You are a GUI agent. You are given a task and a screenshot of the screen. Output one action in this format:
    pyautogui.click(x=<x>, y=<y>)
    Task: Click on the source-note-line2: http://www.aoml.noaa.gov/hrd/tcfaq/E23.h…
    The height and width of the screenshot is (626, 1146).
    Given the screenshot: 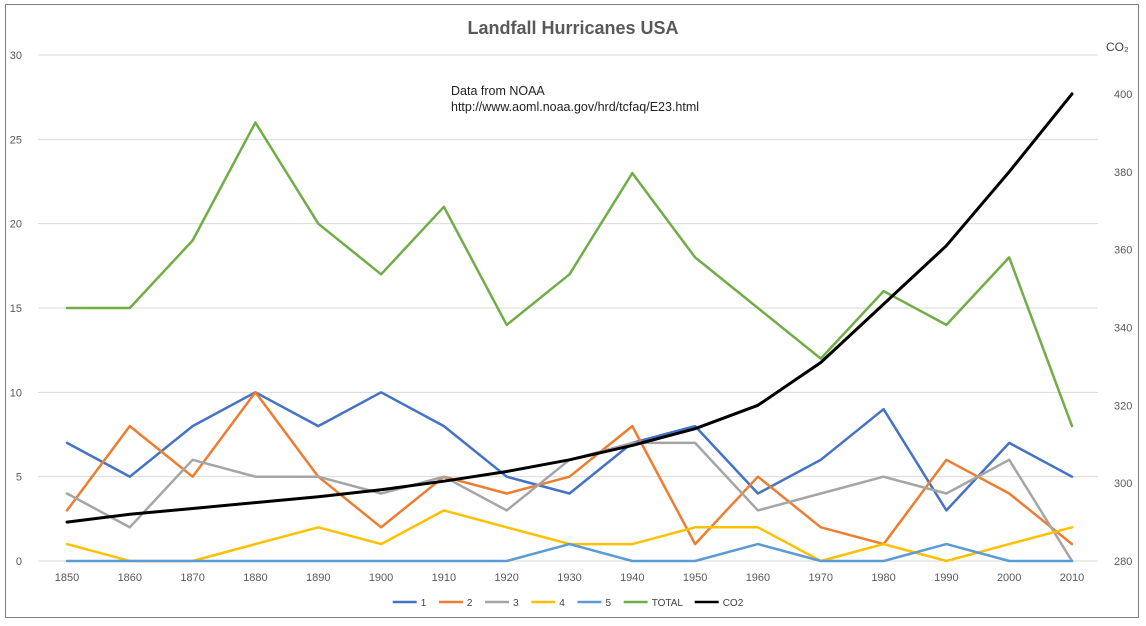 What is the action you would take?
    pyautogui.click(x=575, y=107)
    